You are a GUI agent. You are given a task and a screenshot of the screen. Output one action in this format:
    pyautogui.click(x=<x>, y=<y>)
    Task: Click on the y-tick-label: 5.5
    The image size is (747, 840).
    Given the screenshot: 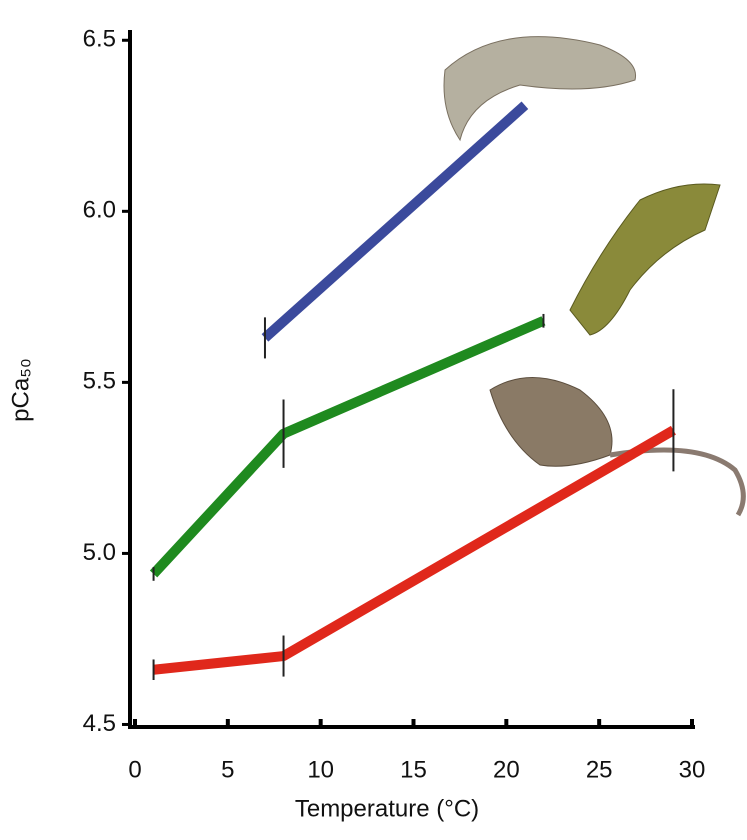 What is the action you would take?
    pyautogui.click(x=99, y=381)
    